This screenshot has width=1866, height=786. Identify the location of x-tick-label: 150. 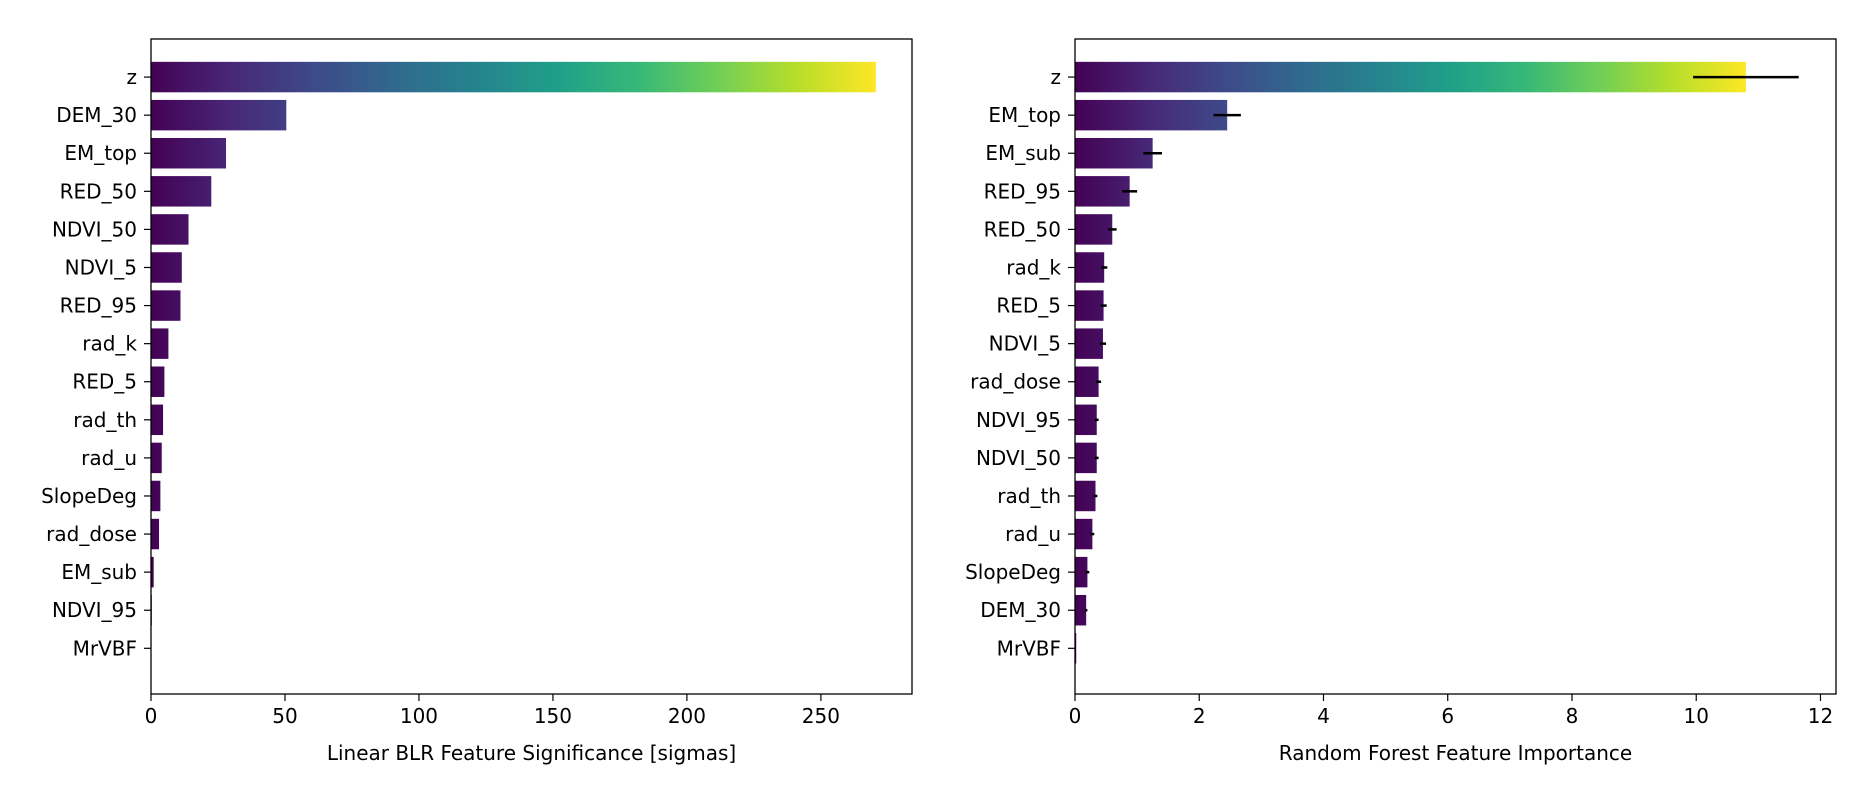
(553, 716).